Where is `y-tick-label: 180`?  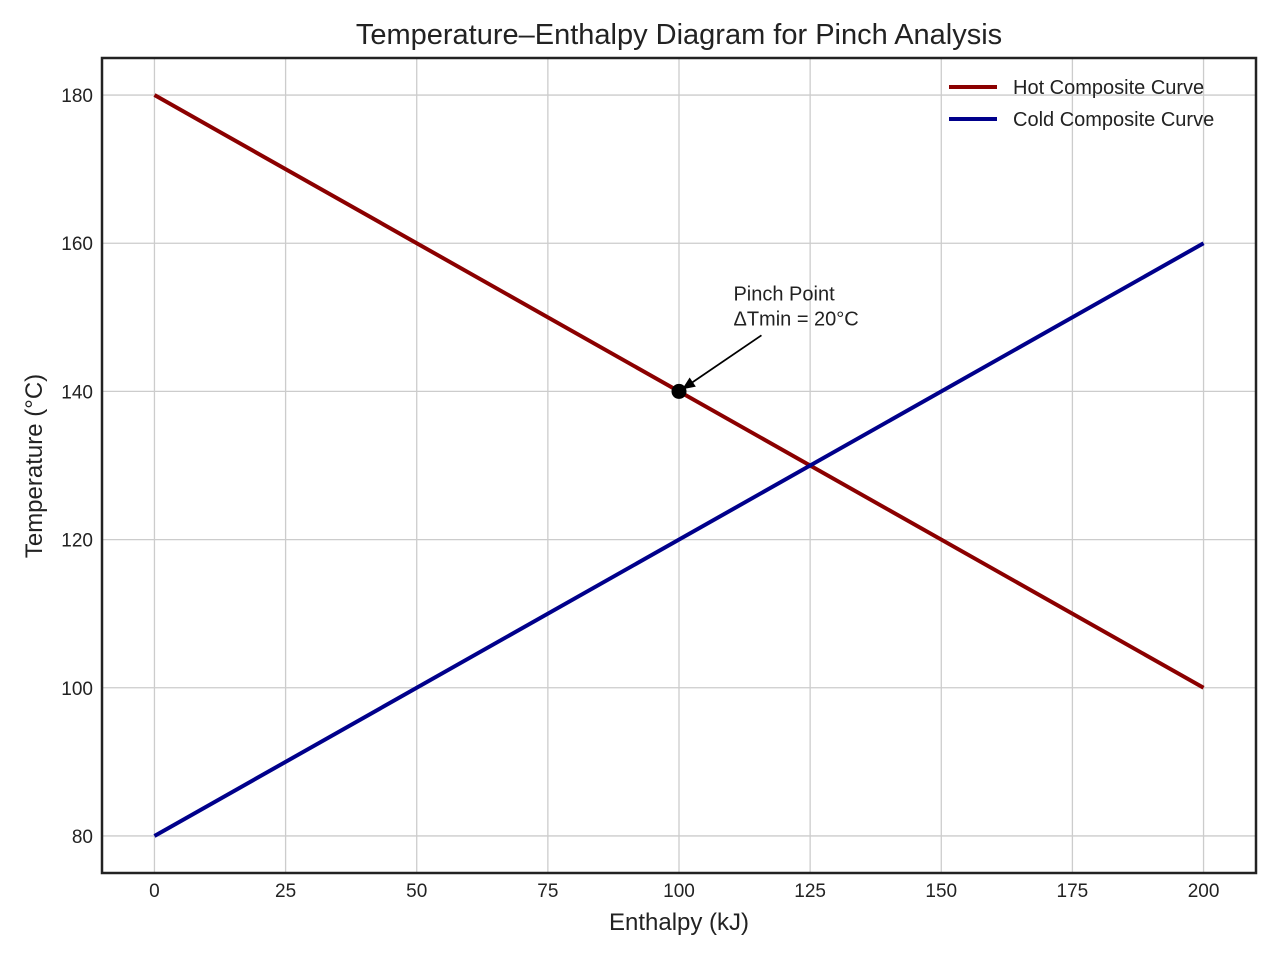
y-tick-label: 180 is located at coordinates (77, 96).